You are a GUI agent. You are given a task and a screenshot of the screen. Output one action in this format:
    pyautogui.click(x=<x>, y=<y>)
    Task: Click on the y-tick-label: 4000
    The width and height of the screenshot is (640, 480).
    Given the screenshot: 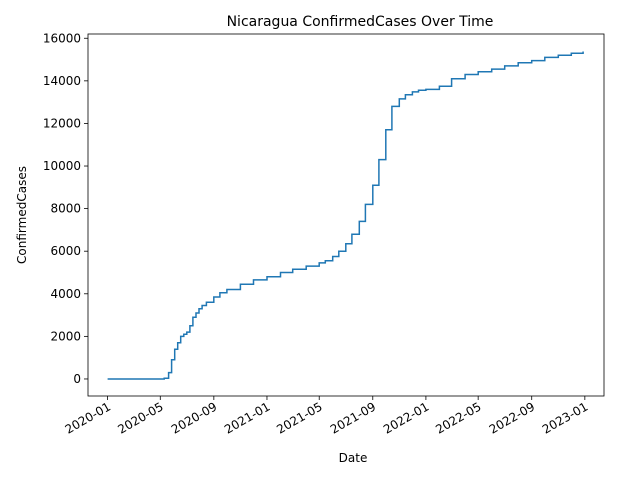 What is the action you would take?
    pyautogui.click(x=65, y=294)
    